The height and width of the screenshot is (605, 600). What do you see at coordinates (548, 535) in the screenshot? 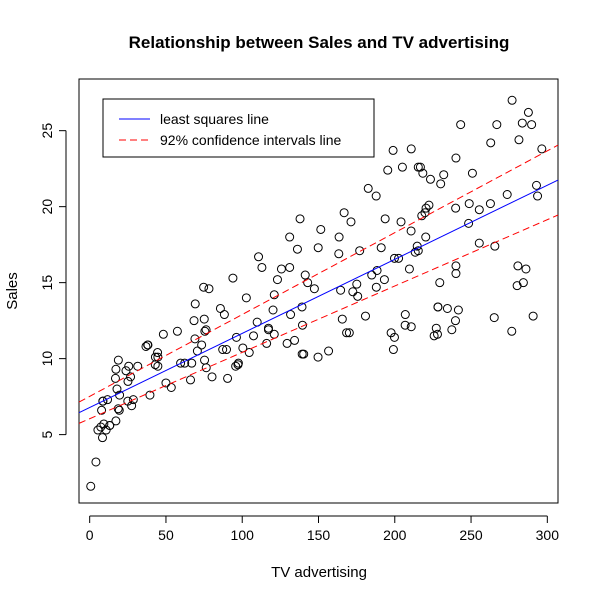
I see `x-tick-label: 300` at bounding box center [548, 535].